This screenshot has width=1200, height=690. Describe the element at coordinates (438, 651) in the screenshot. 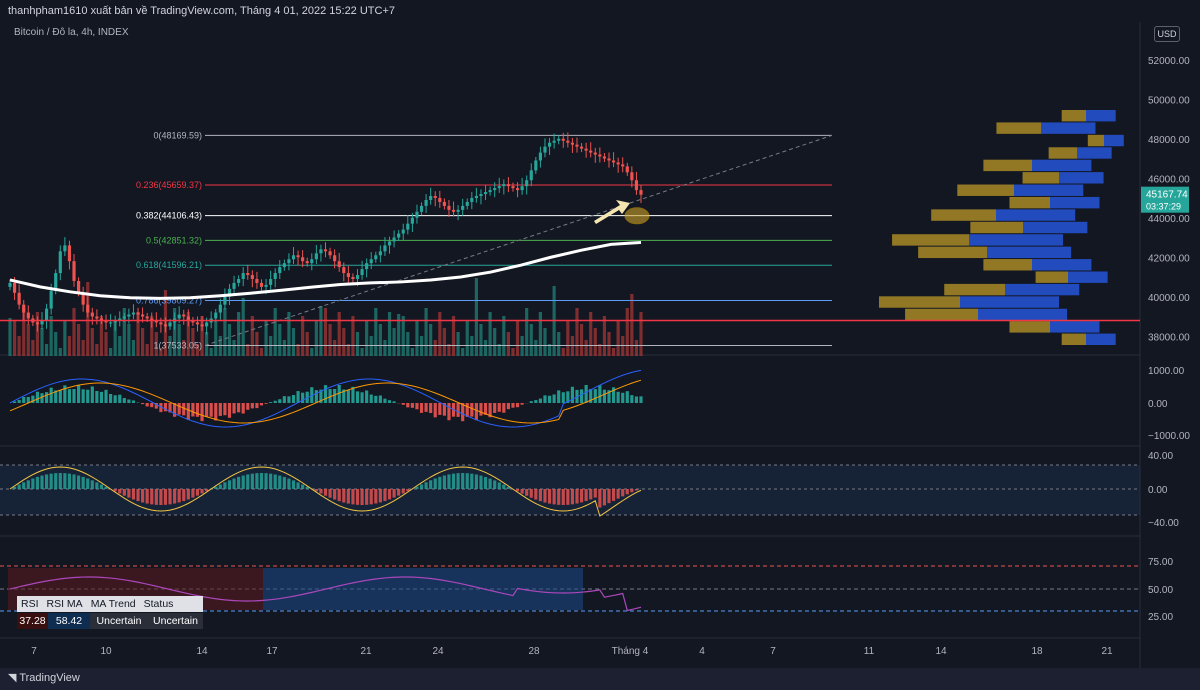

I see `time-tick-label: 24` at that location.